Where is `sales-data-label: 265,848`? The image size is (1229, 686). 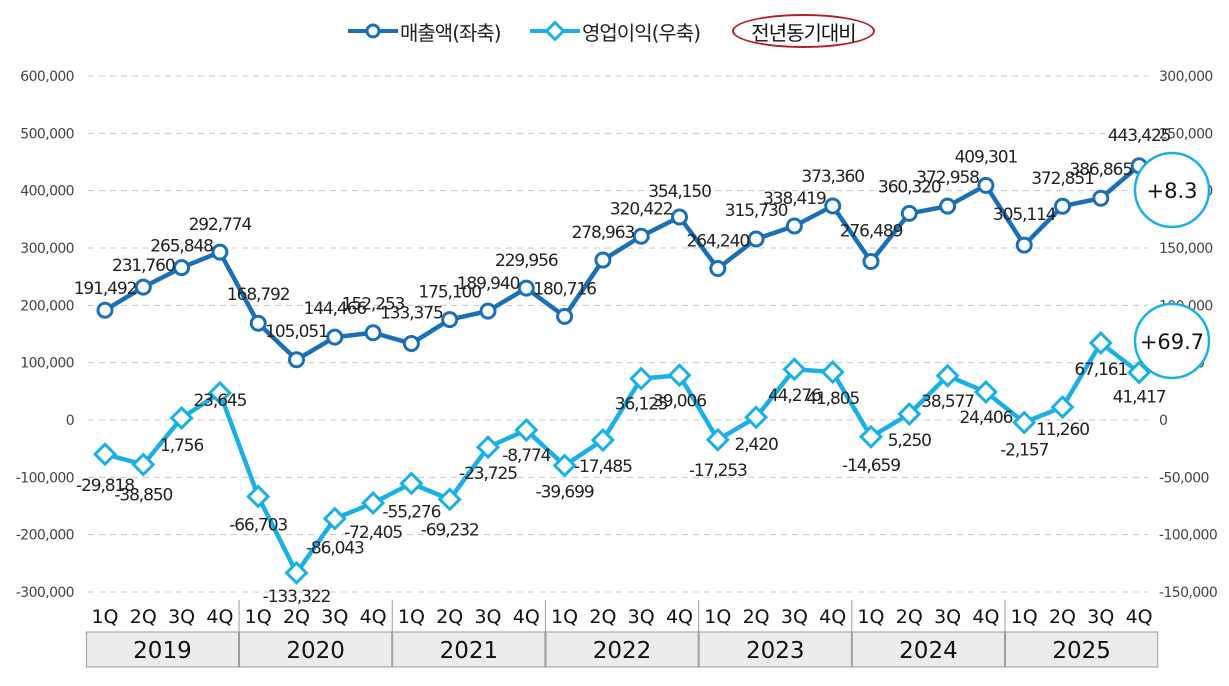
sales-data-label: 265,848 is located at coordinates (181, 247).